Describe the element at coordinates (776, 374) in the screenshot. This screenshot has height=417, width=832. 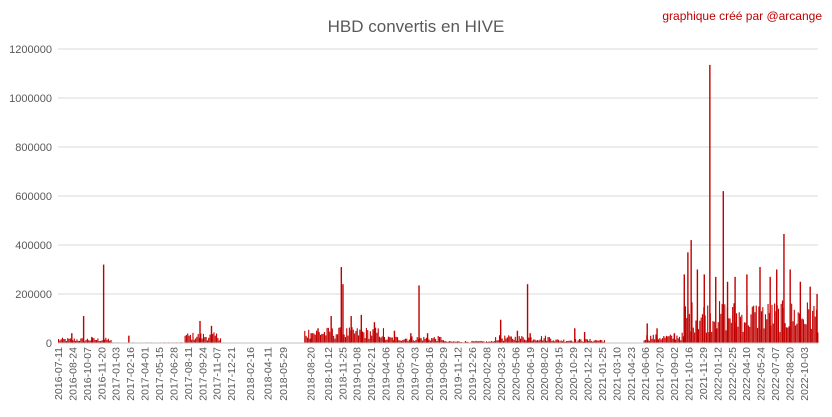
I see `x-tick-label: 2022-07-07` at that location.